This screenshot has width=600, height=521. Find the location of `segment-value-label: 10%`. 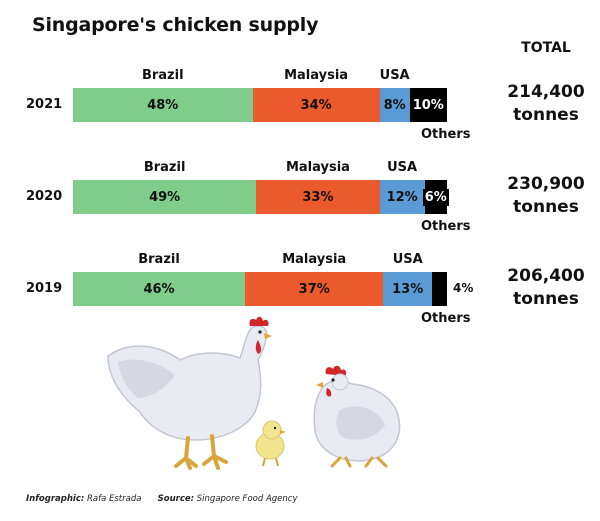

segment-value-label: 10% is located at coordinates (428, 105).